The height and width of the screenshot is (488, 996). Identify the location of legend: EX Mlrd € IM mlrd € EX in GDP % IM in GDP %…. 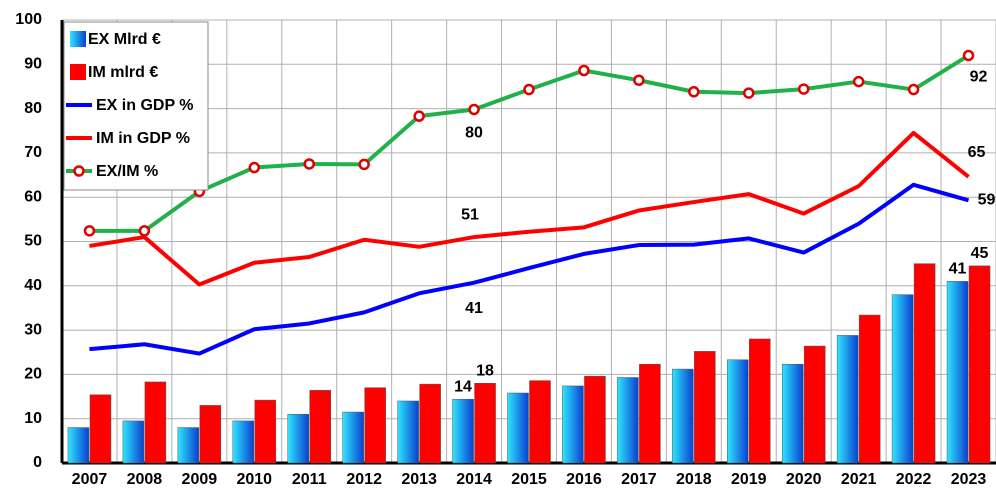
(136, 106).